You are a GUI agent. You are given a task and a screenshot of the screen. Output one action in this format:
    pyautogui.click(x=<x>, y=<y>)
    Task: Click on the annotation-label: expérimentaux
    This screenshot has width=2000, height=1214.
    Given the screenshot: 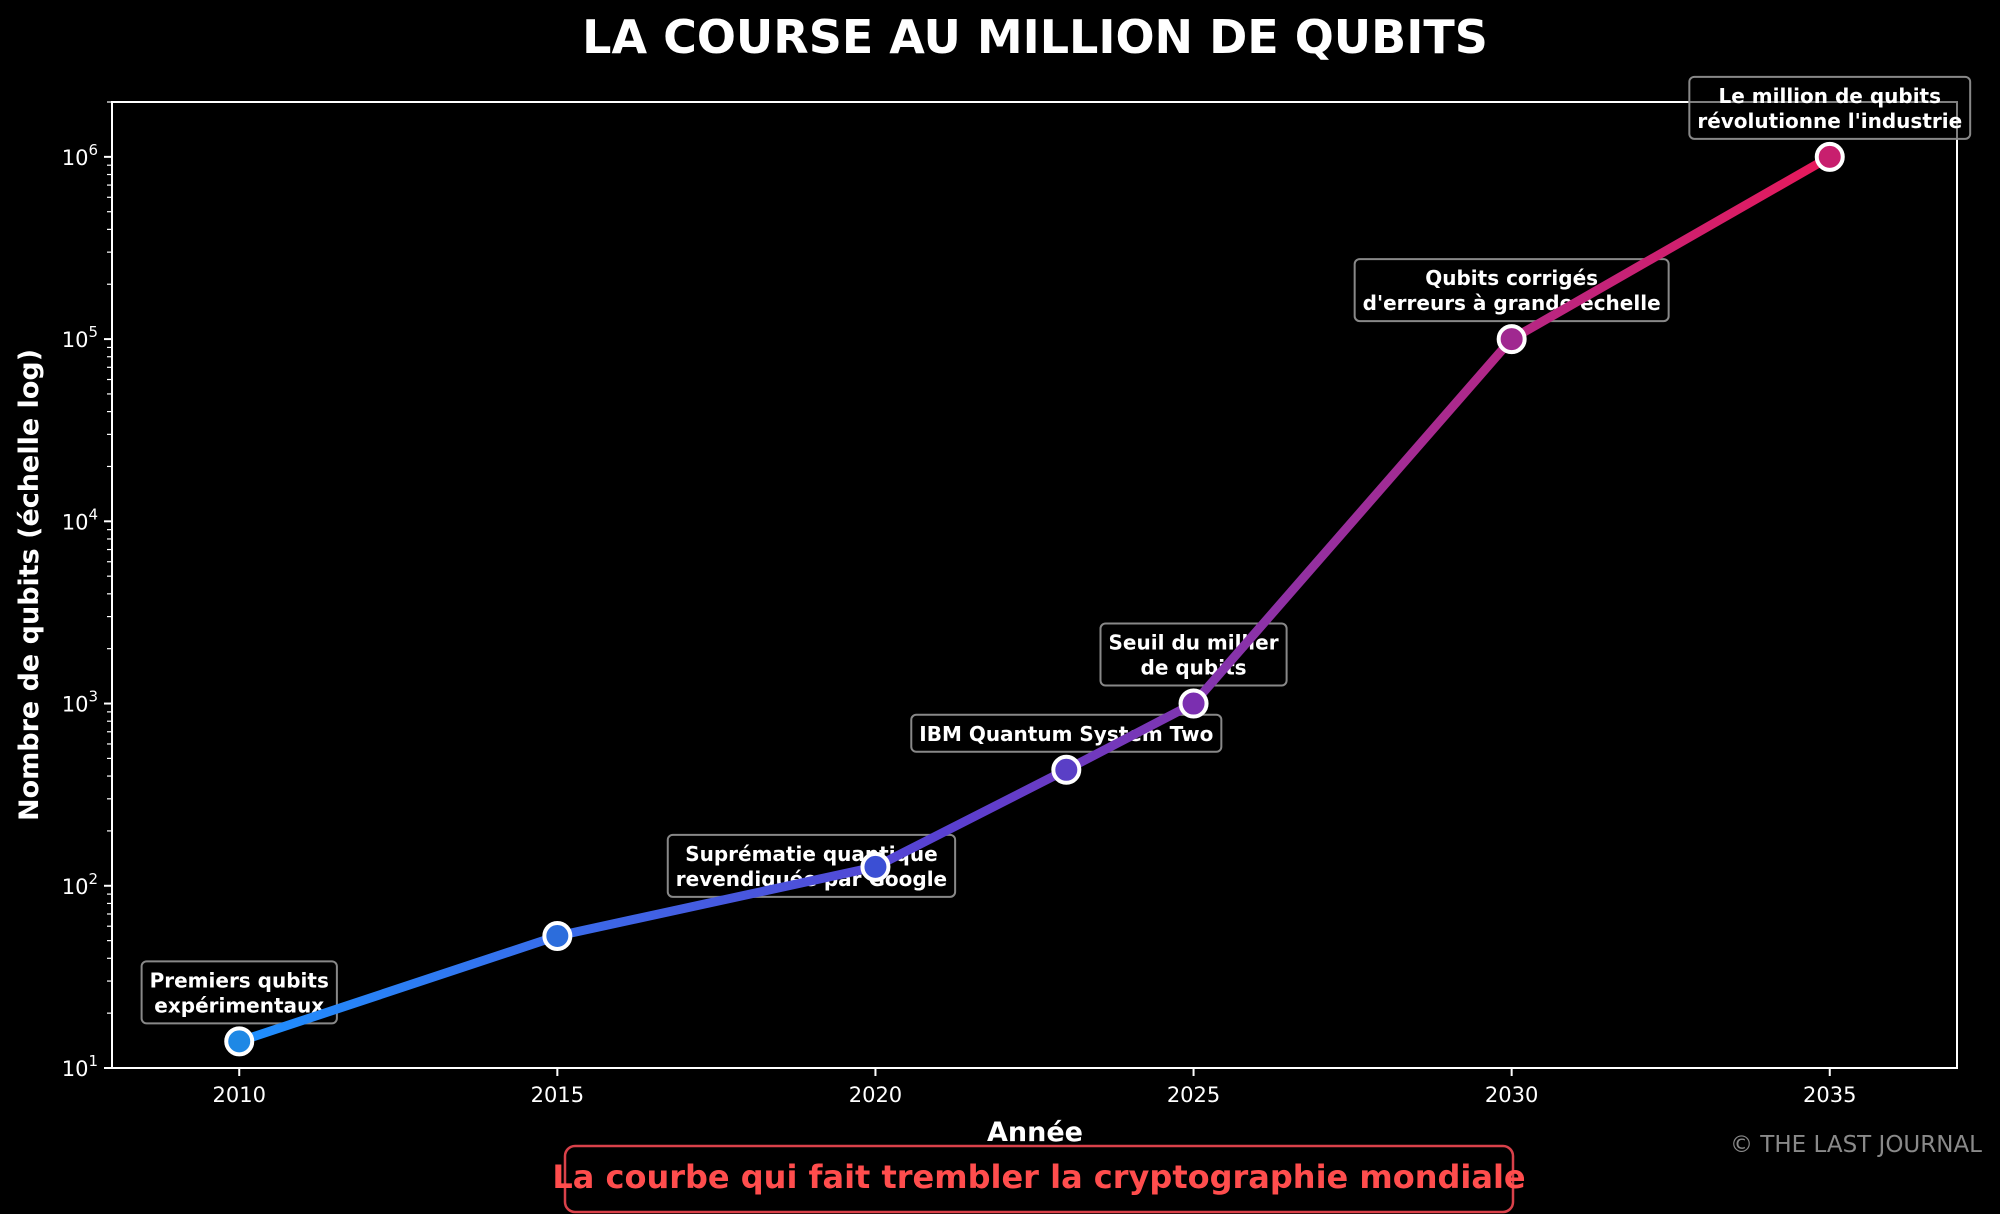 What is the action you would take?
    pyautogui.click(x=239, y=1005)
    